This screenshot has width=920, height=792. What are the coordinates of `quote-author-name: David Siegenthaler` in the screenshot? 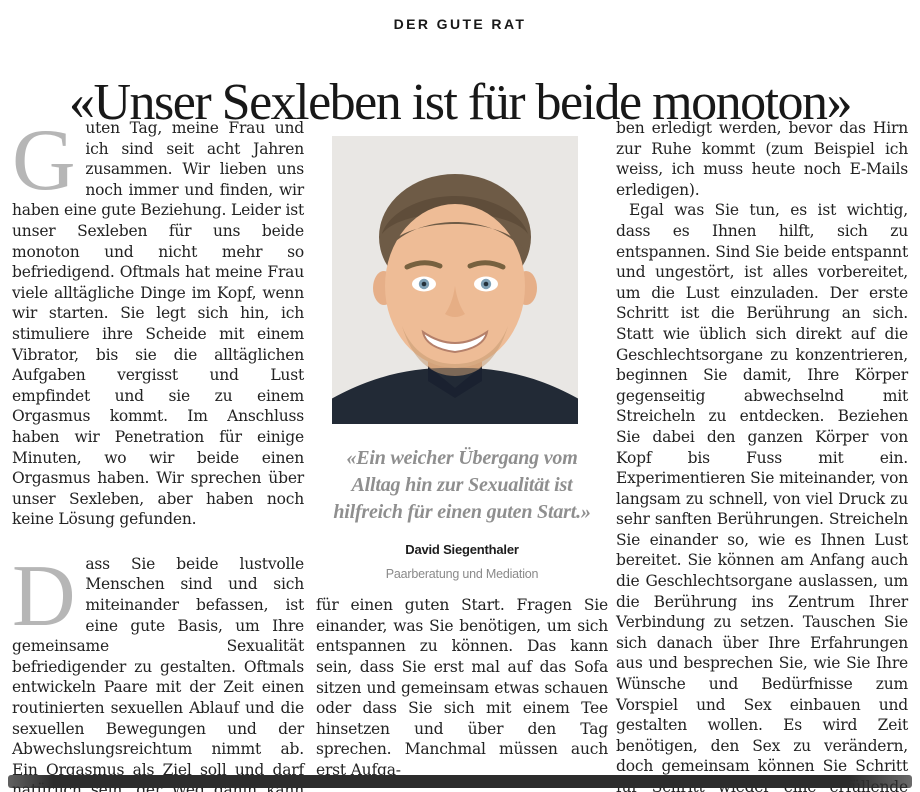 It's located at (462, 549).